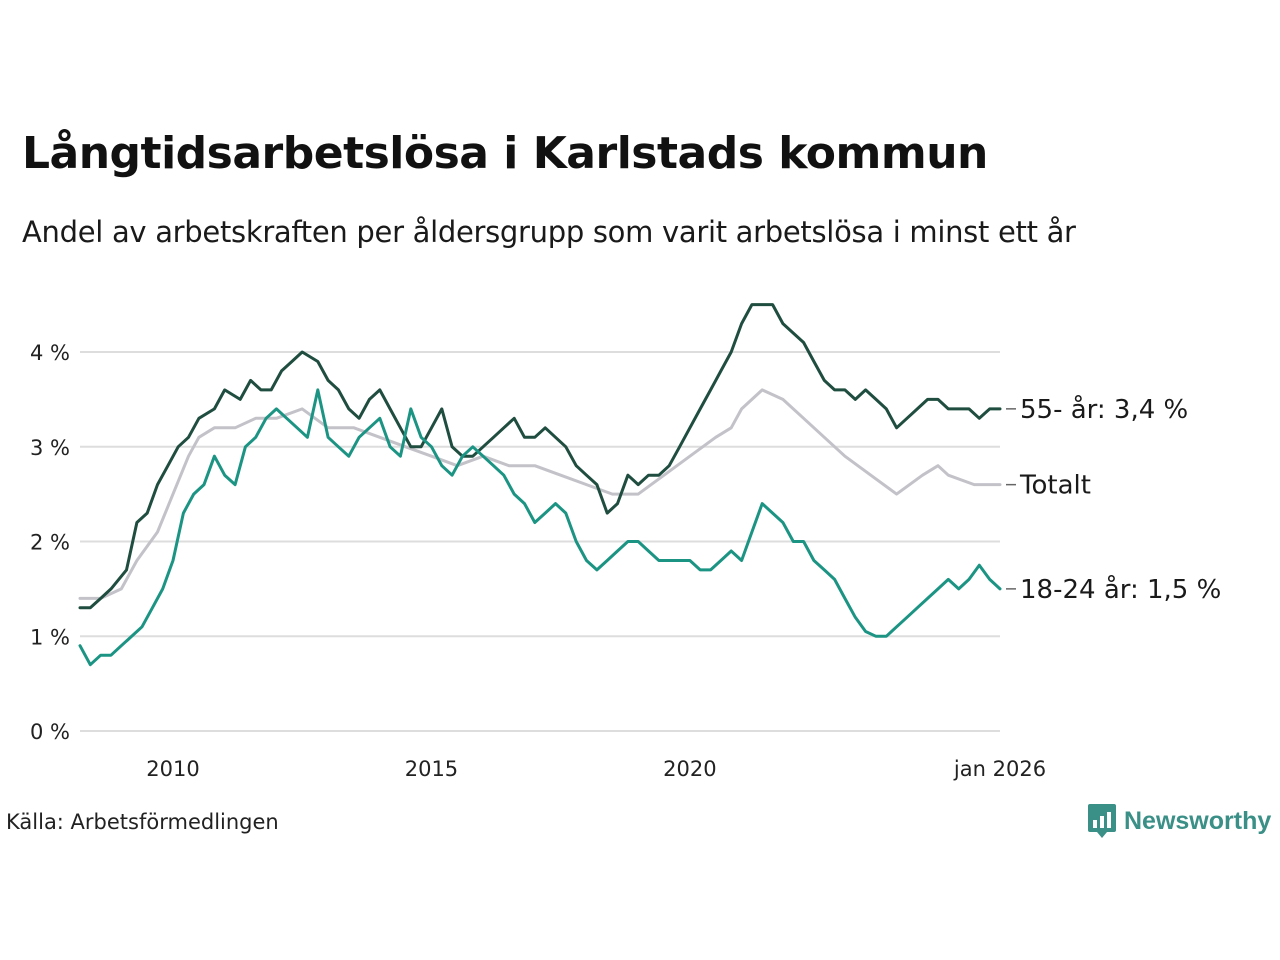  Describe the element at coordinates (50, 732) in the screenshot. I see `y-tick-label: 0 %` at that location.